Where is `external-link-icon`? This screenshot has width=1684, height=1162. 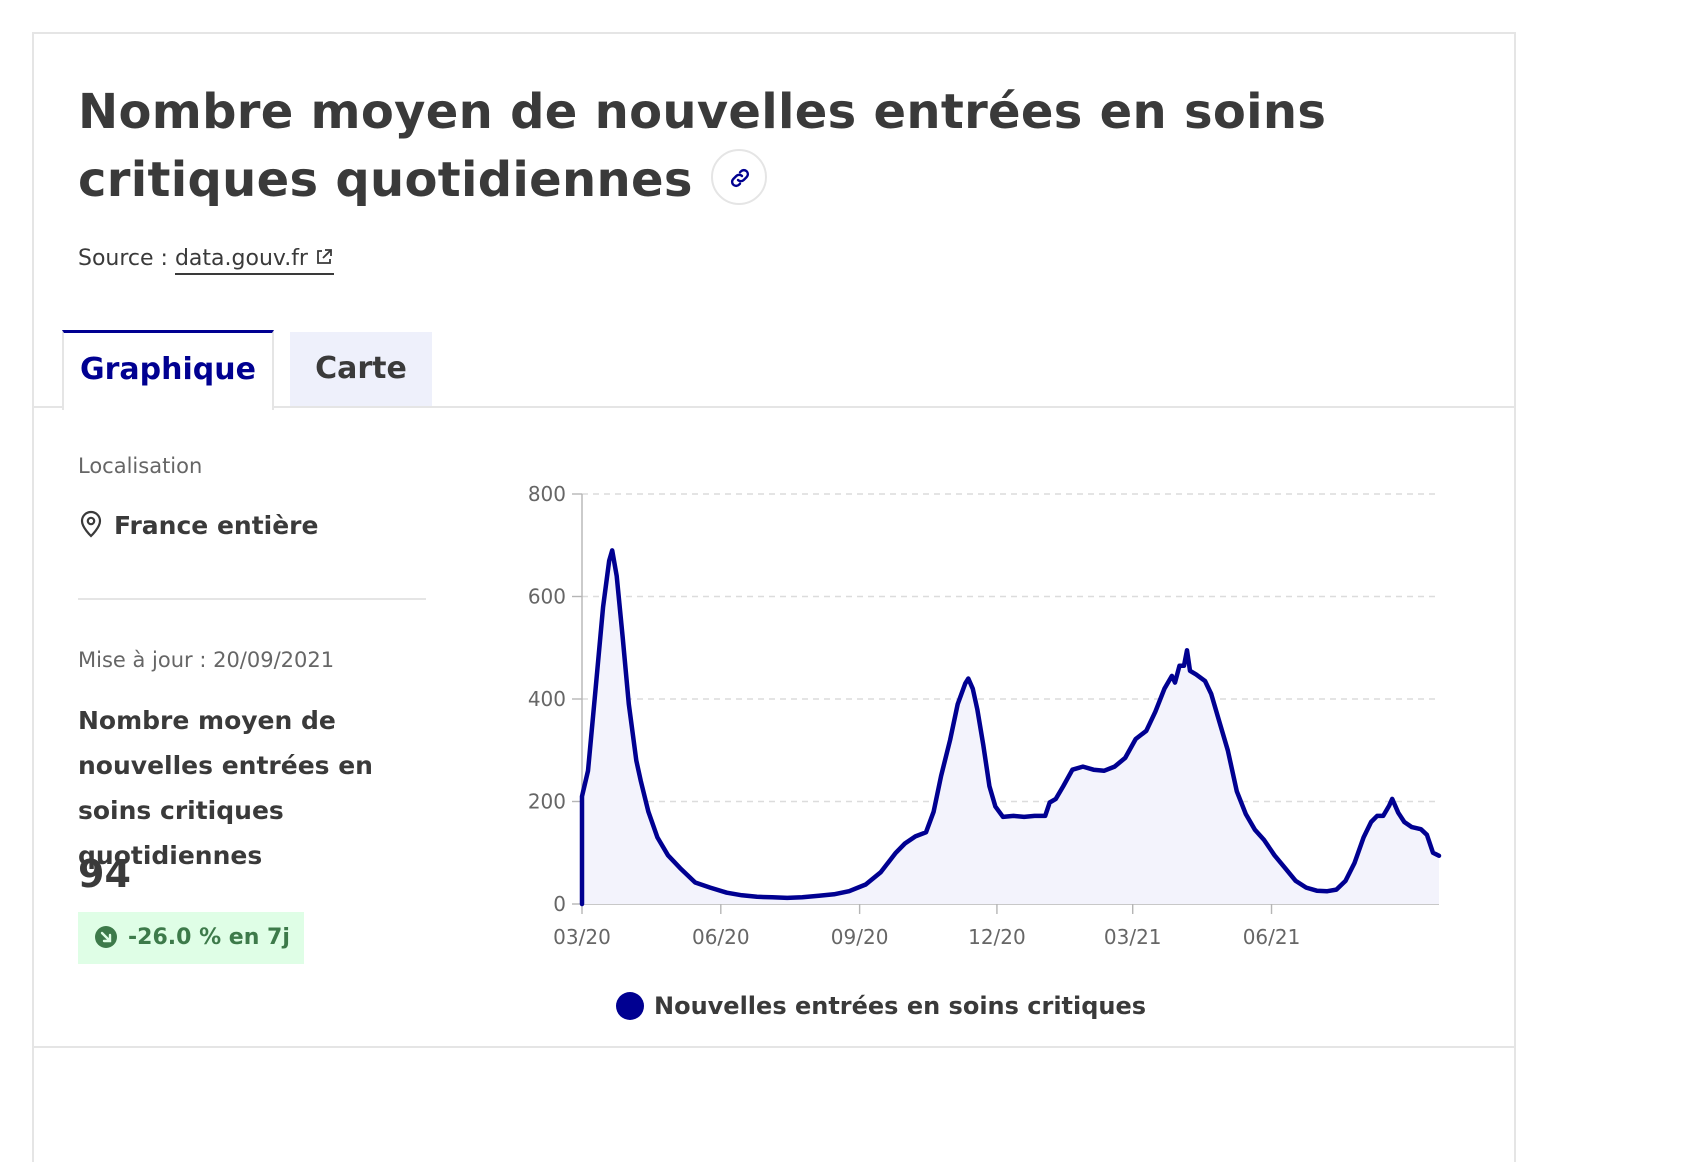 external-link-icon is located at coordinates (324, 256).